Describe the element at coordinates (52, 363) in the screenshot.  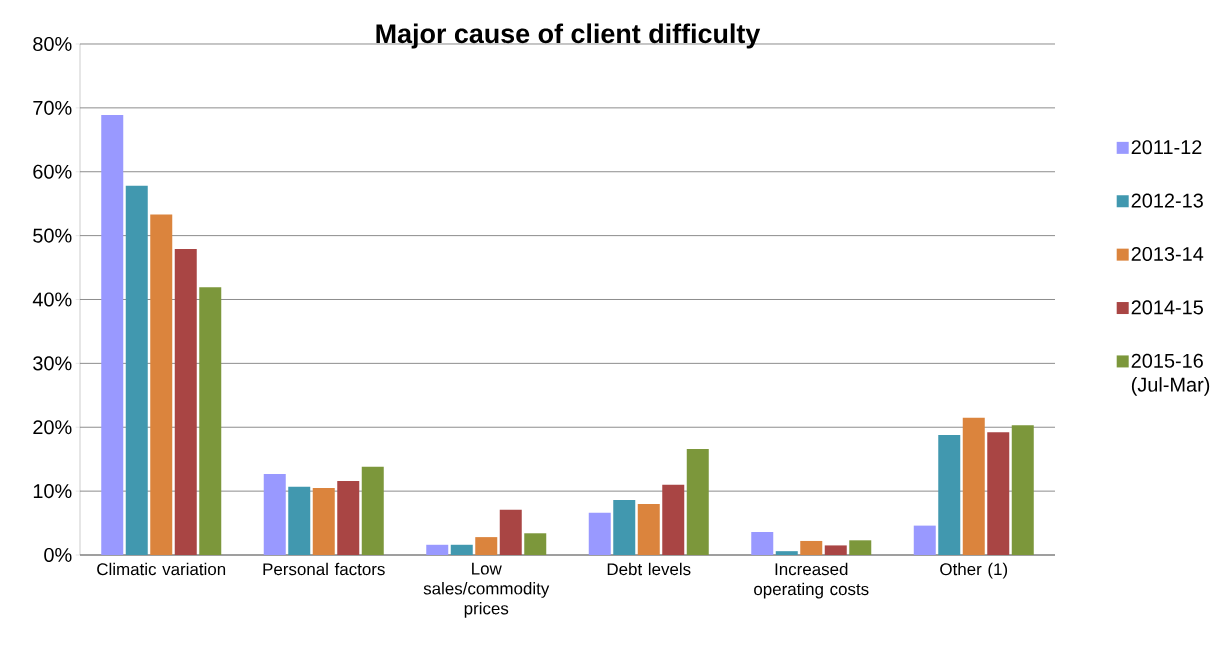
I see `y-tick-label: 30%` at that location.